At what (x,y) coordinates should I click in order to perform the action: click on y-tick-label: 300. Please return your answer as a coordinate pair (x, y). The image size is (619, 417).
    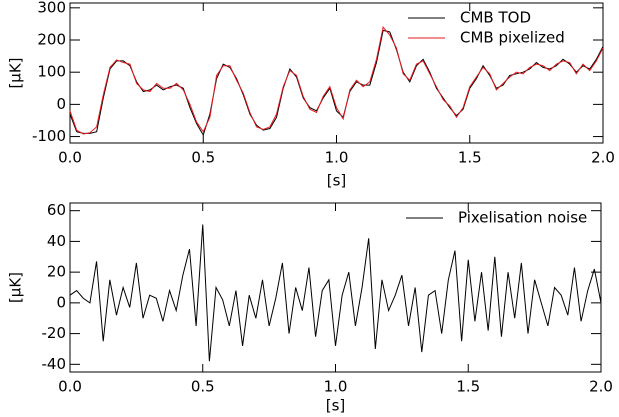
    Looking at the image, I should click on (51, 8).